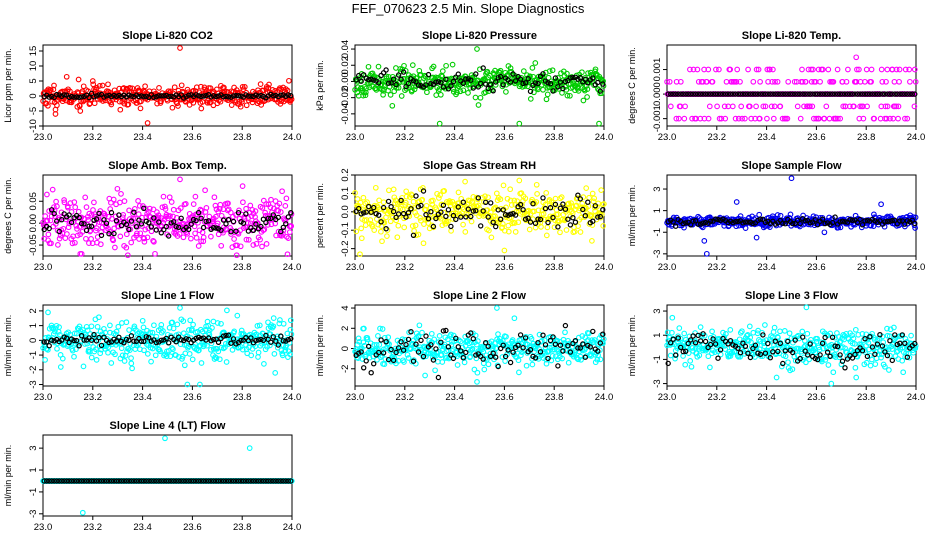  I want to click on x-tick-label: 23.8, so click(242, 397).